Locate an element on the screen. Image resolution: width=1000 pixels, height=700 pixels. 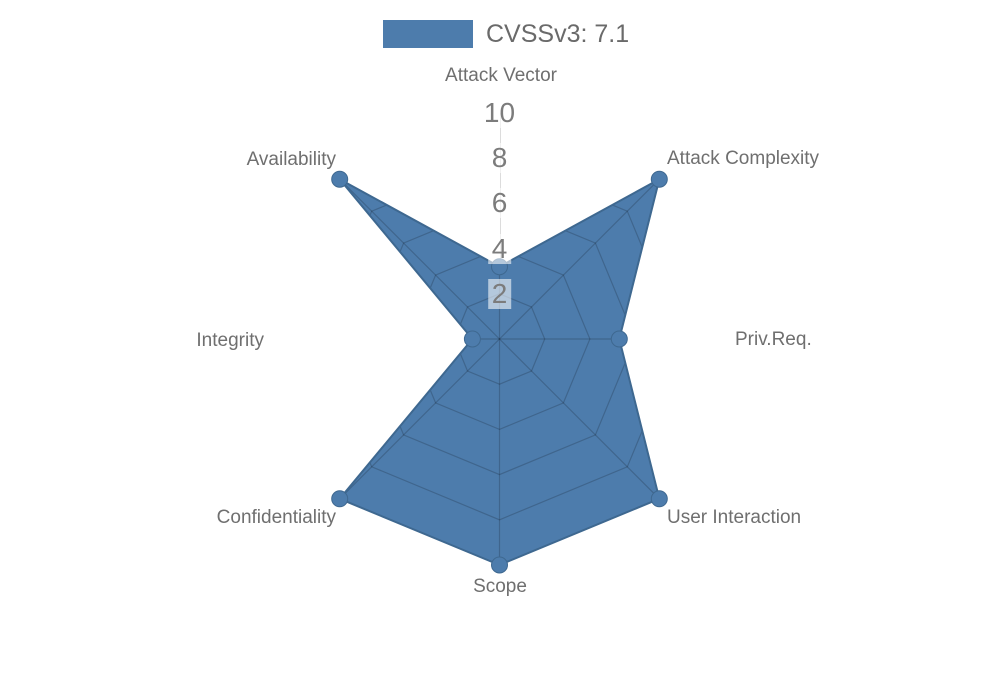
legend-swatch is located at coordinates (428, 34).